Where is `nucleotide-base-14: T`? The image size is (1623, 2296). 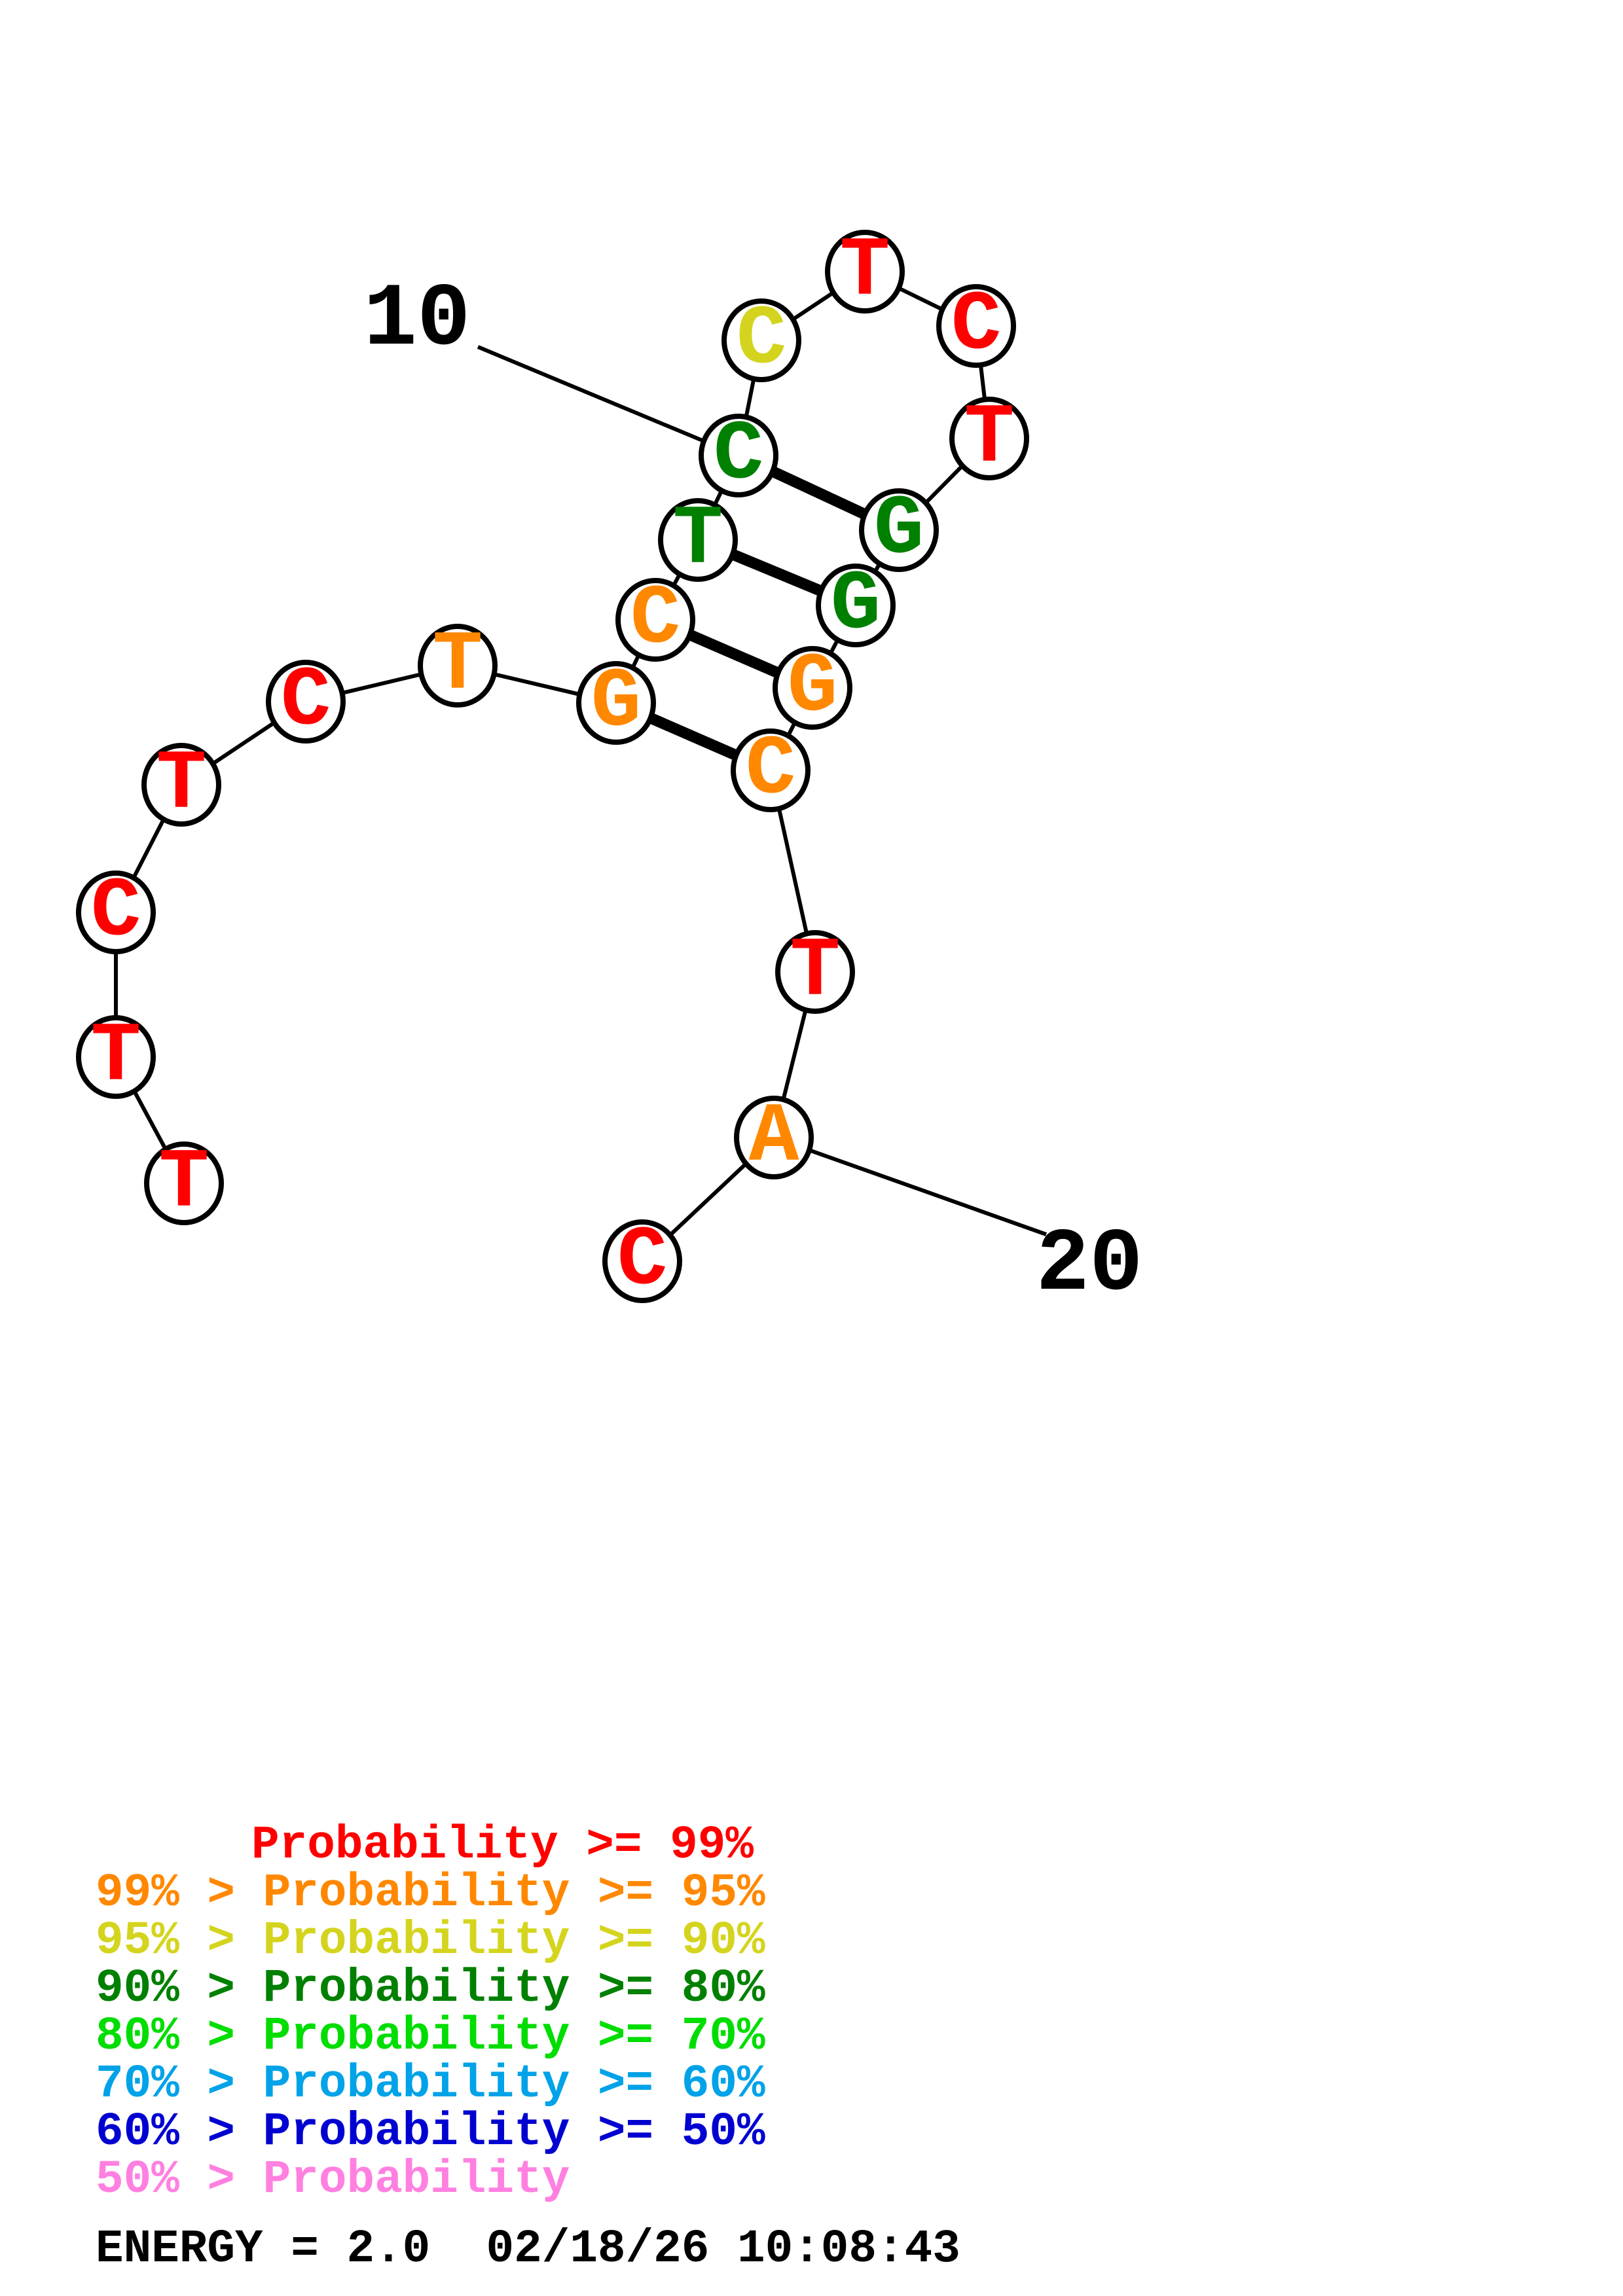
nucleotide-base-14: T is located at coordinates (989, 438).